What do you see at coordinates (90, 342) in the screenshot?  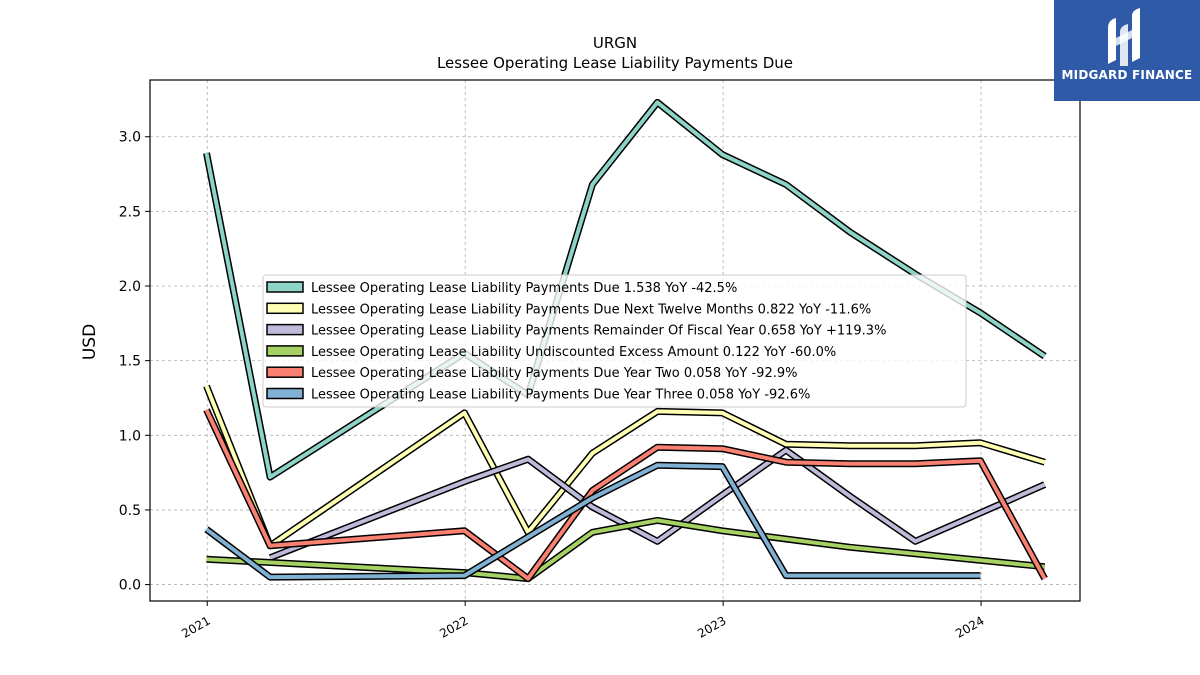 I see `y-axis-label: USD` at bounding box center [90, 342].